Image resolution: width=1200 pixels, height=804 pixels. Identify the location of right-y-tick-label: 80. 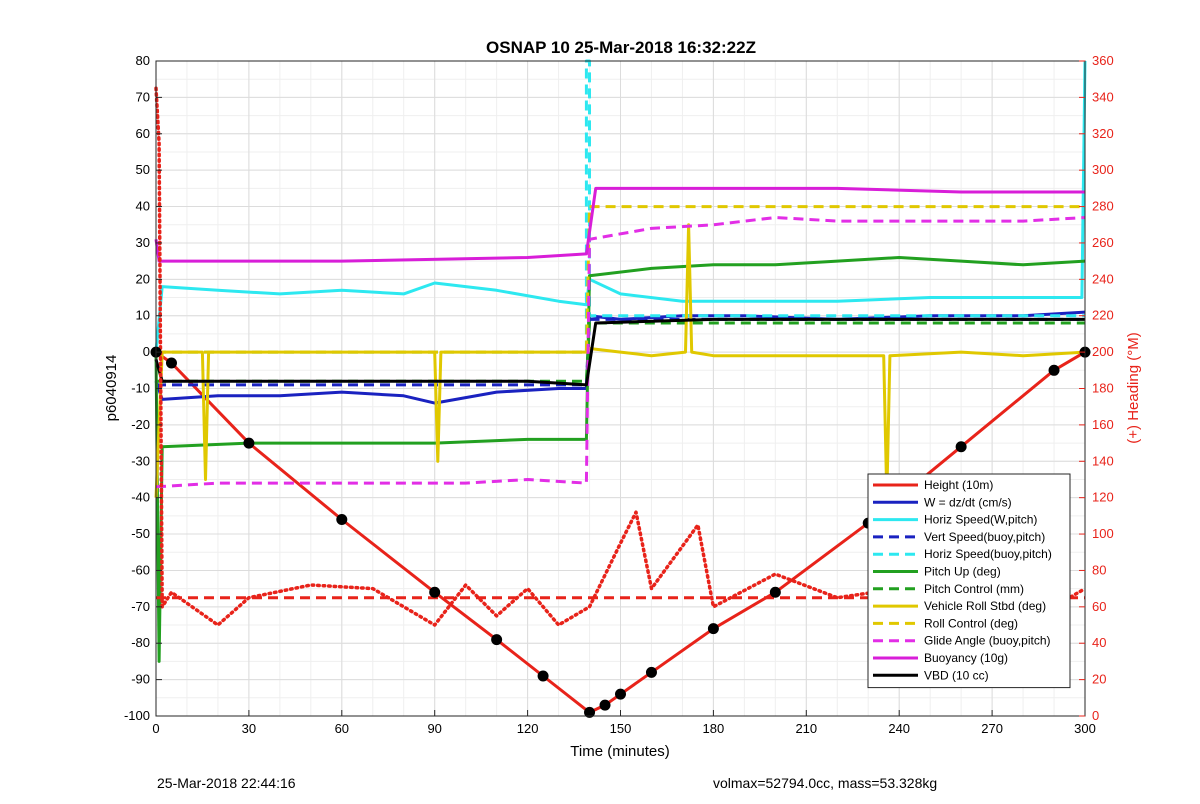
(1099, 569).